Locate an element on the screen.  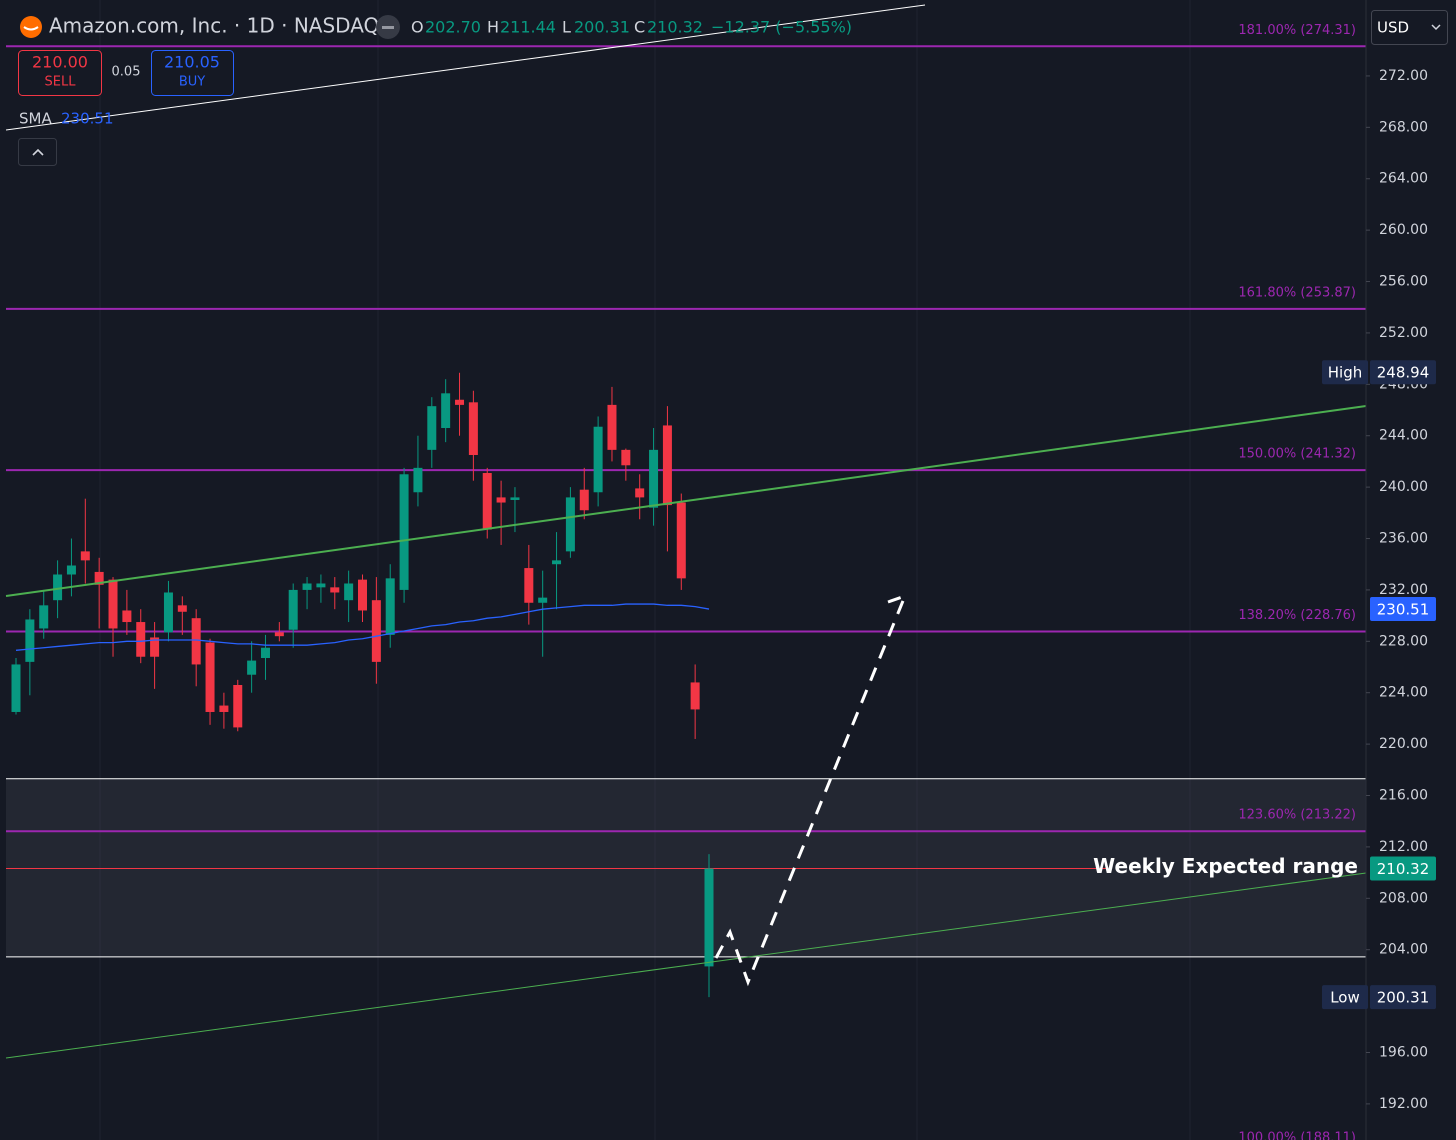
currency: USD is located at coordinates (1393, 28).